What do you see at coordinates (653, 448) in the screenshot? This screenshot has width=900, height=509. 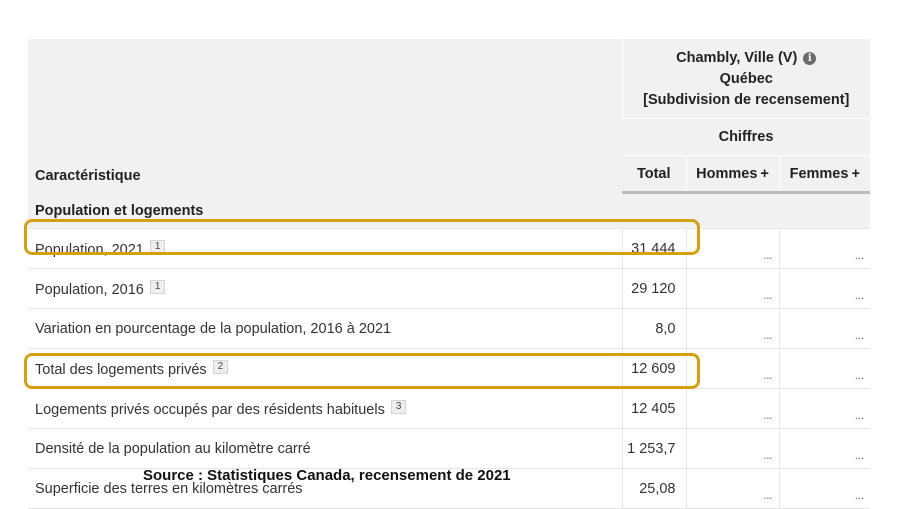 I see `row-total: 1 253,7` at bounding box center [653, 448].